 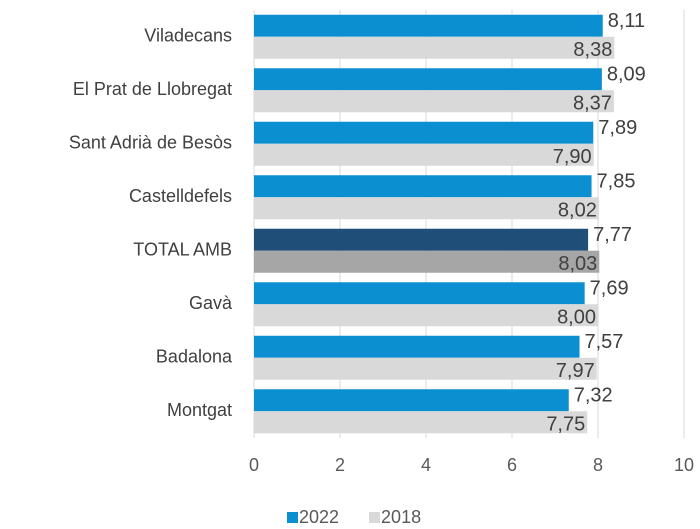 What do you see at coordinates (194, 357) in the screenshot?
I see `y-tick-label: Badalona` at bounding box center [194, 357].